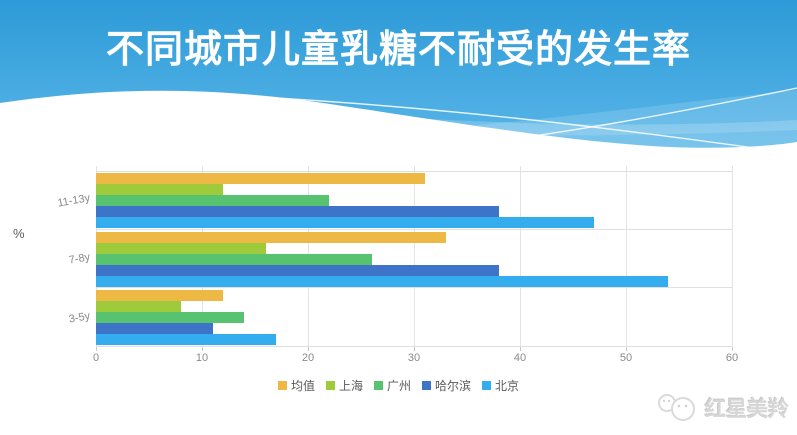 The height and width of the screenshot is (435, 797). I want to click on watermark: 红星美羚, so click(722, 408).